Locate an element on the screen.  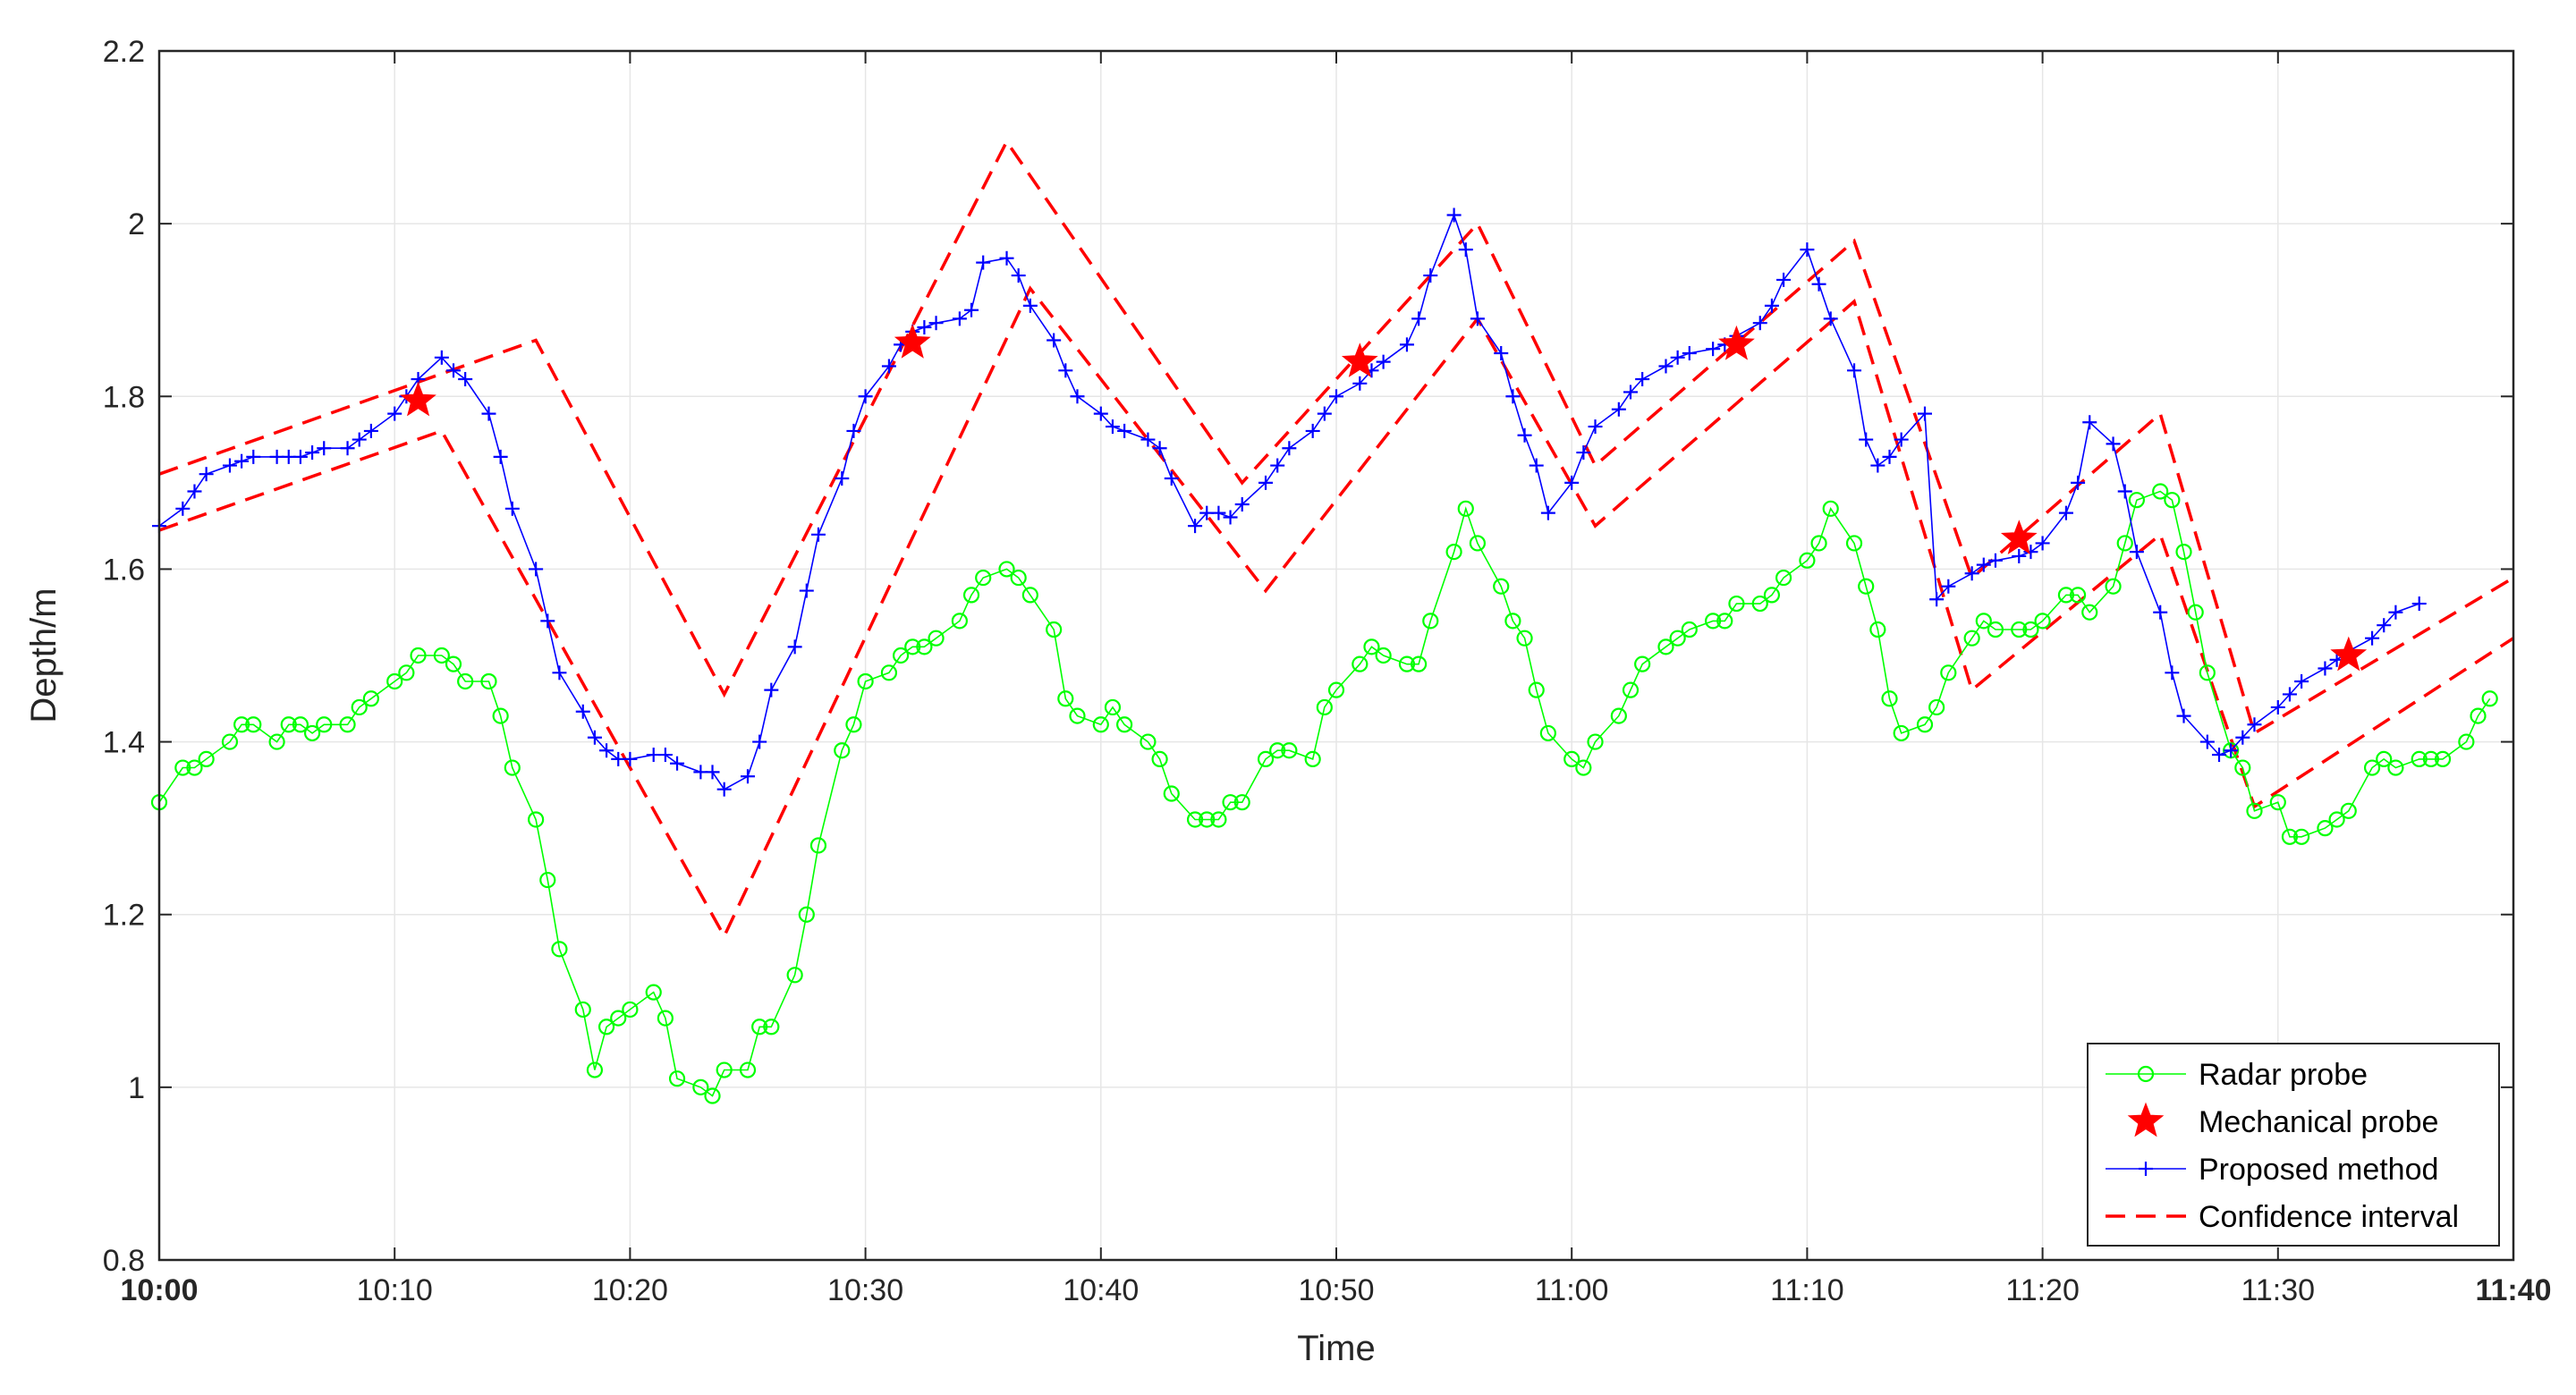
y-tick-label: 1 is located at coordinates (136, 1088).